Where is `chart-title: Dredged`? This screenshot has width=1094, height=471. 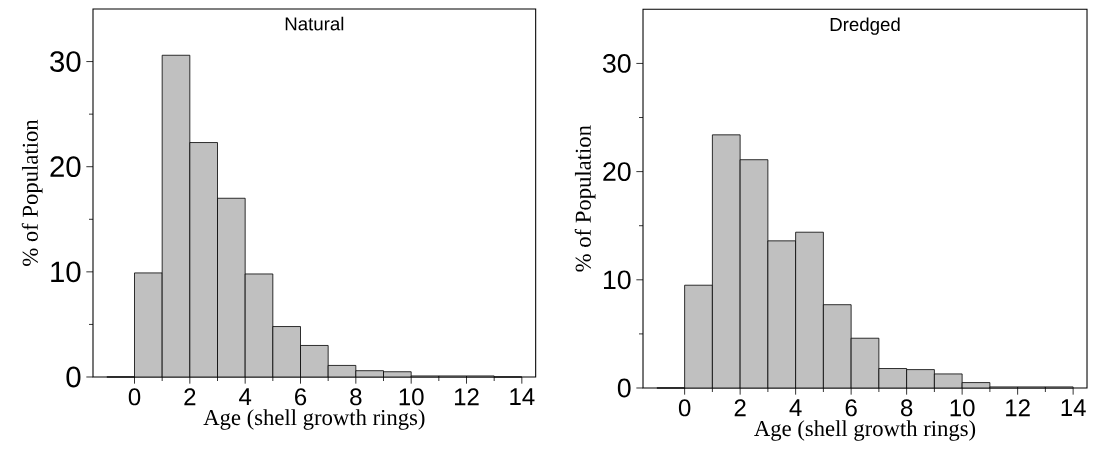 chart-title: Dredged is located at coordinates (865, 26).